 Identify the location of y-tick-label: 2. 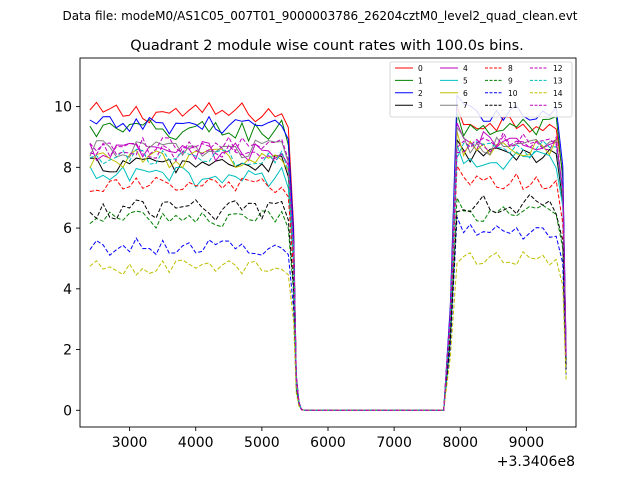
(67, 351).